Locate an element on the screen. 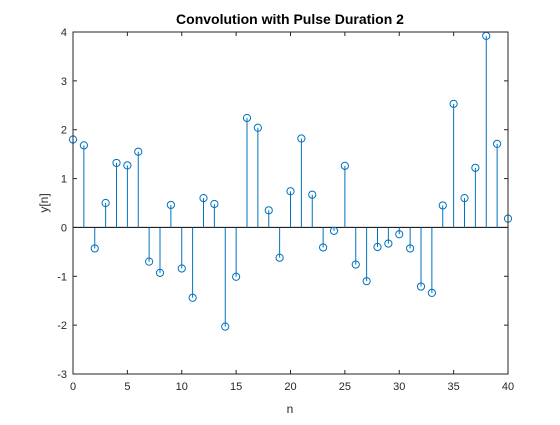  x-tick-label: 0 is located at coordinates (73, 387).